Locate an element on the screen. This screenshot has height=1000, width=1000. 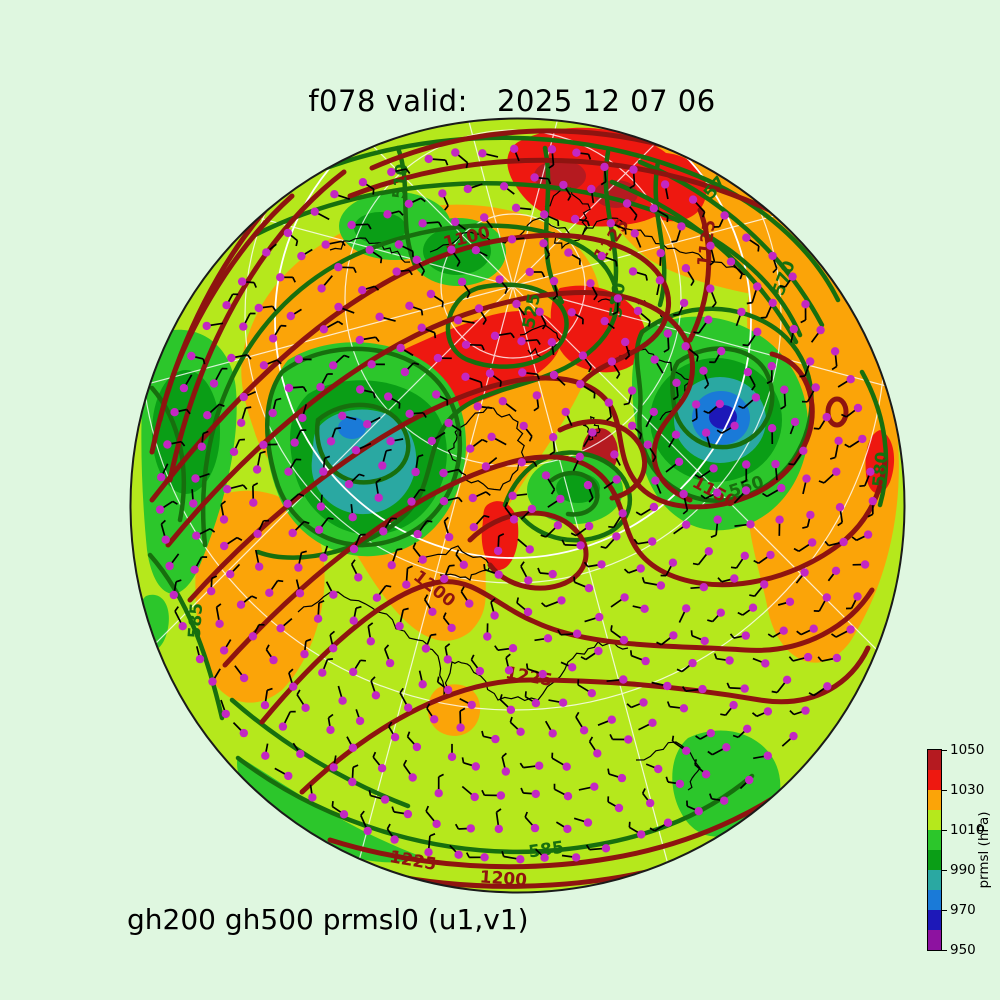
meridian-line is located at coordinates (597, 589).